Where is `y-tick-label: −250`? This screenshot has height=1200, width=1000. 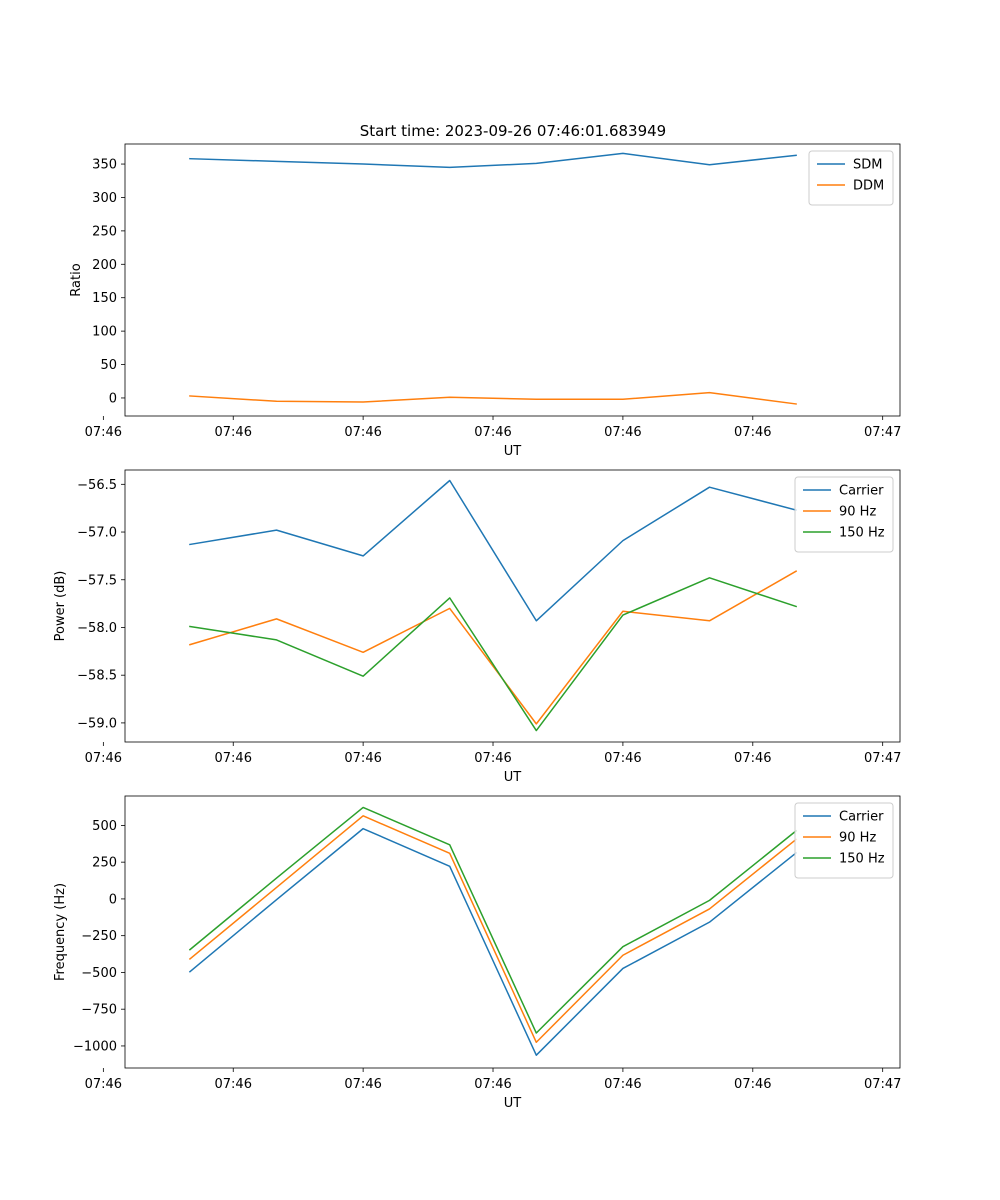
y-tick-label: −250 is located at coordinates (99, 936).